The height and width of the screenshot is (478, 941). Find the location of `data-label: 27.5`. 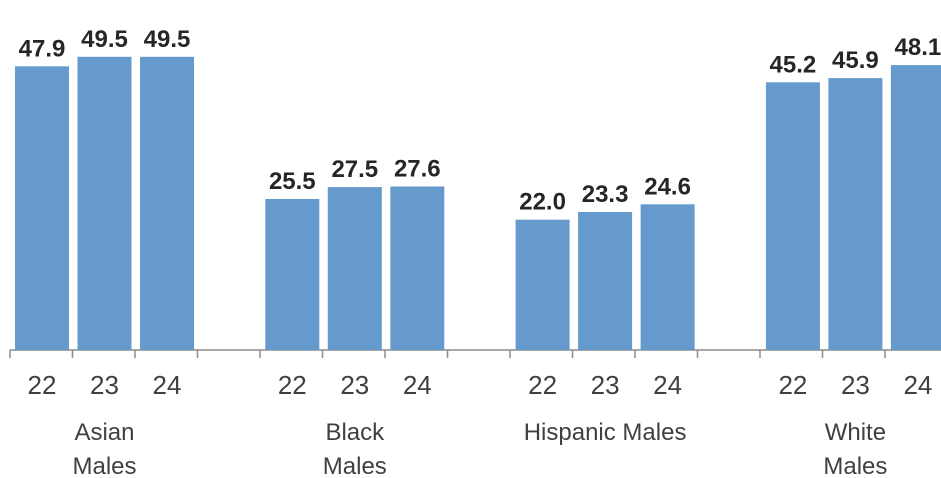

data-label: 27.5 is located at coordinates (354, 169).